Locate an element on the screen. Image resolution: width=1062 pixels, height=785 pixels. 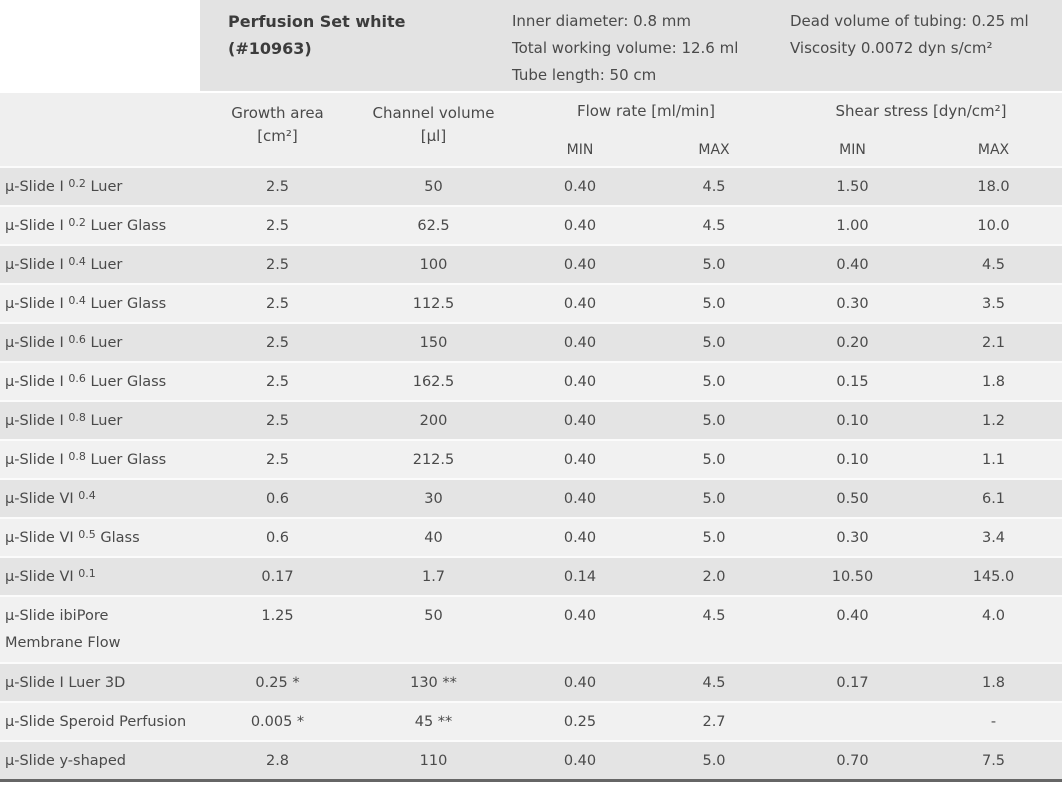
table-row: µ-Slide I 0.4 Luer 2.5 100 0.40 5.0 0.40 4.5 is located at coordinates (531, 263).